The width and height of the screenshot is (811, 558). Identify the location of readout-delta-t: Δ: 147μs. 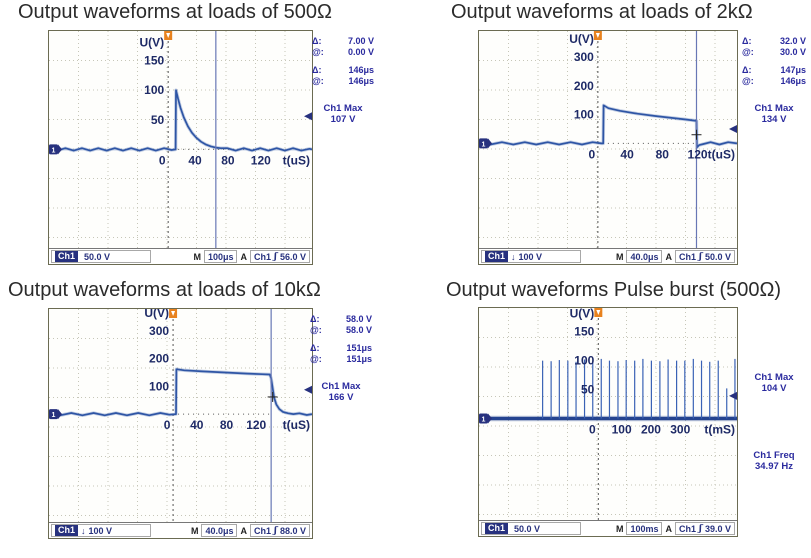
(774, 70).